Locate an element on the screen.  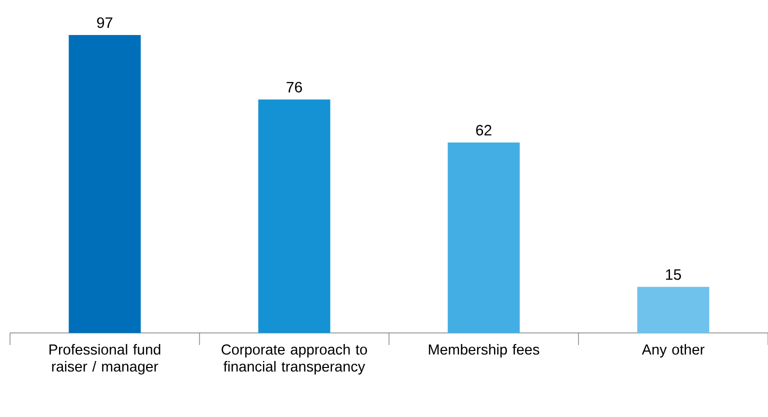
data-label: 97 is located at coordinates (104, 22).